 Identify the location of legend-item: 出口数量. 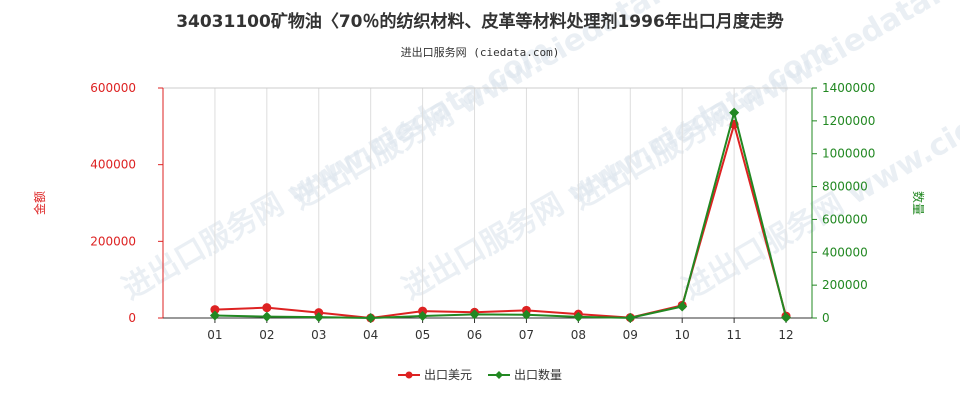
(525, 374).